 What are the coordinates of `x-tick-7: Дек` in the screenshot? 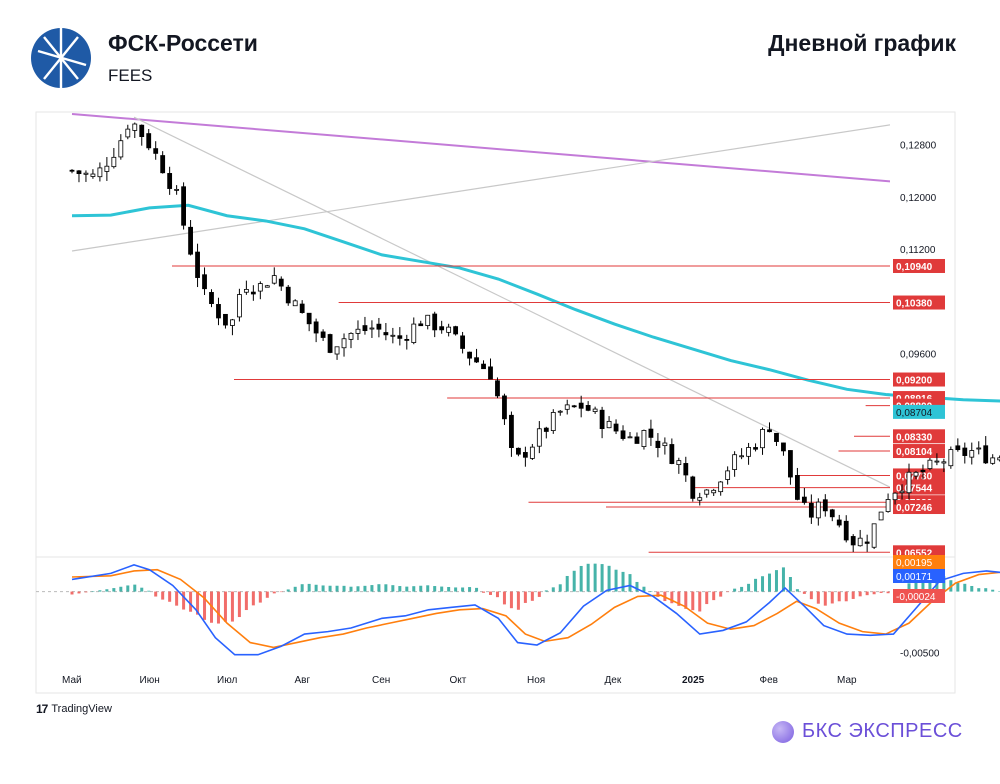 It's located at (613, 680).